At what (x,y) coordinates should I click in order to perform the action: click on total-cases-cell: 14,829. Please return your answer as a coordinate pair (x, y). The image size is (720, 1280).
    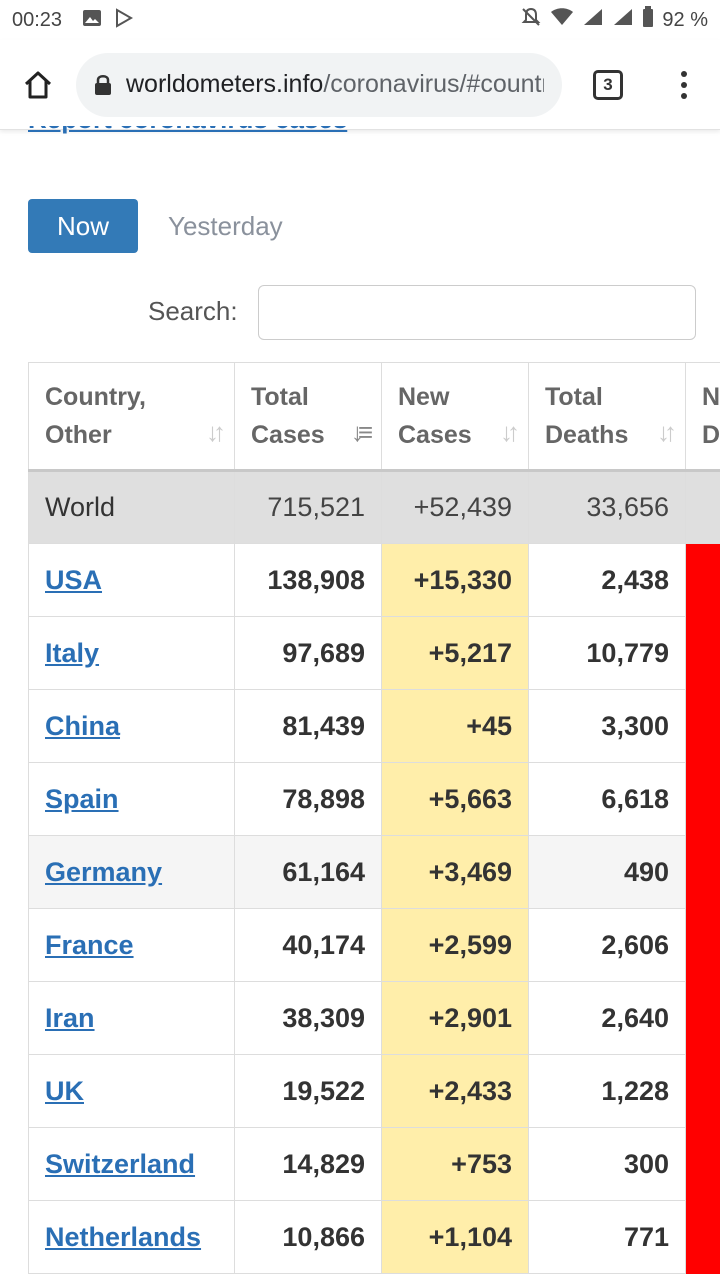
    Looking at the image, I should click on (308, 1164).